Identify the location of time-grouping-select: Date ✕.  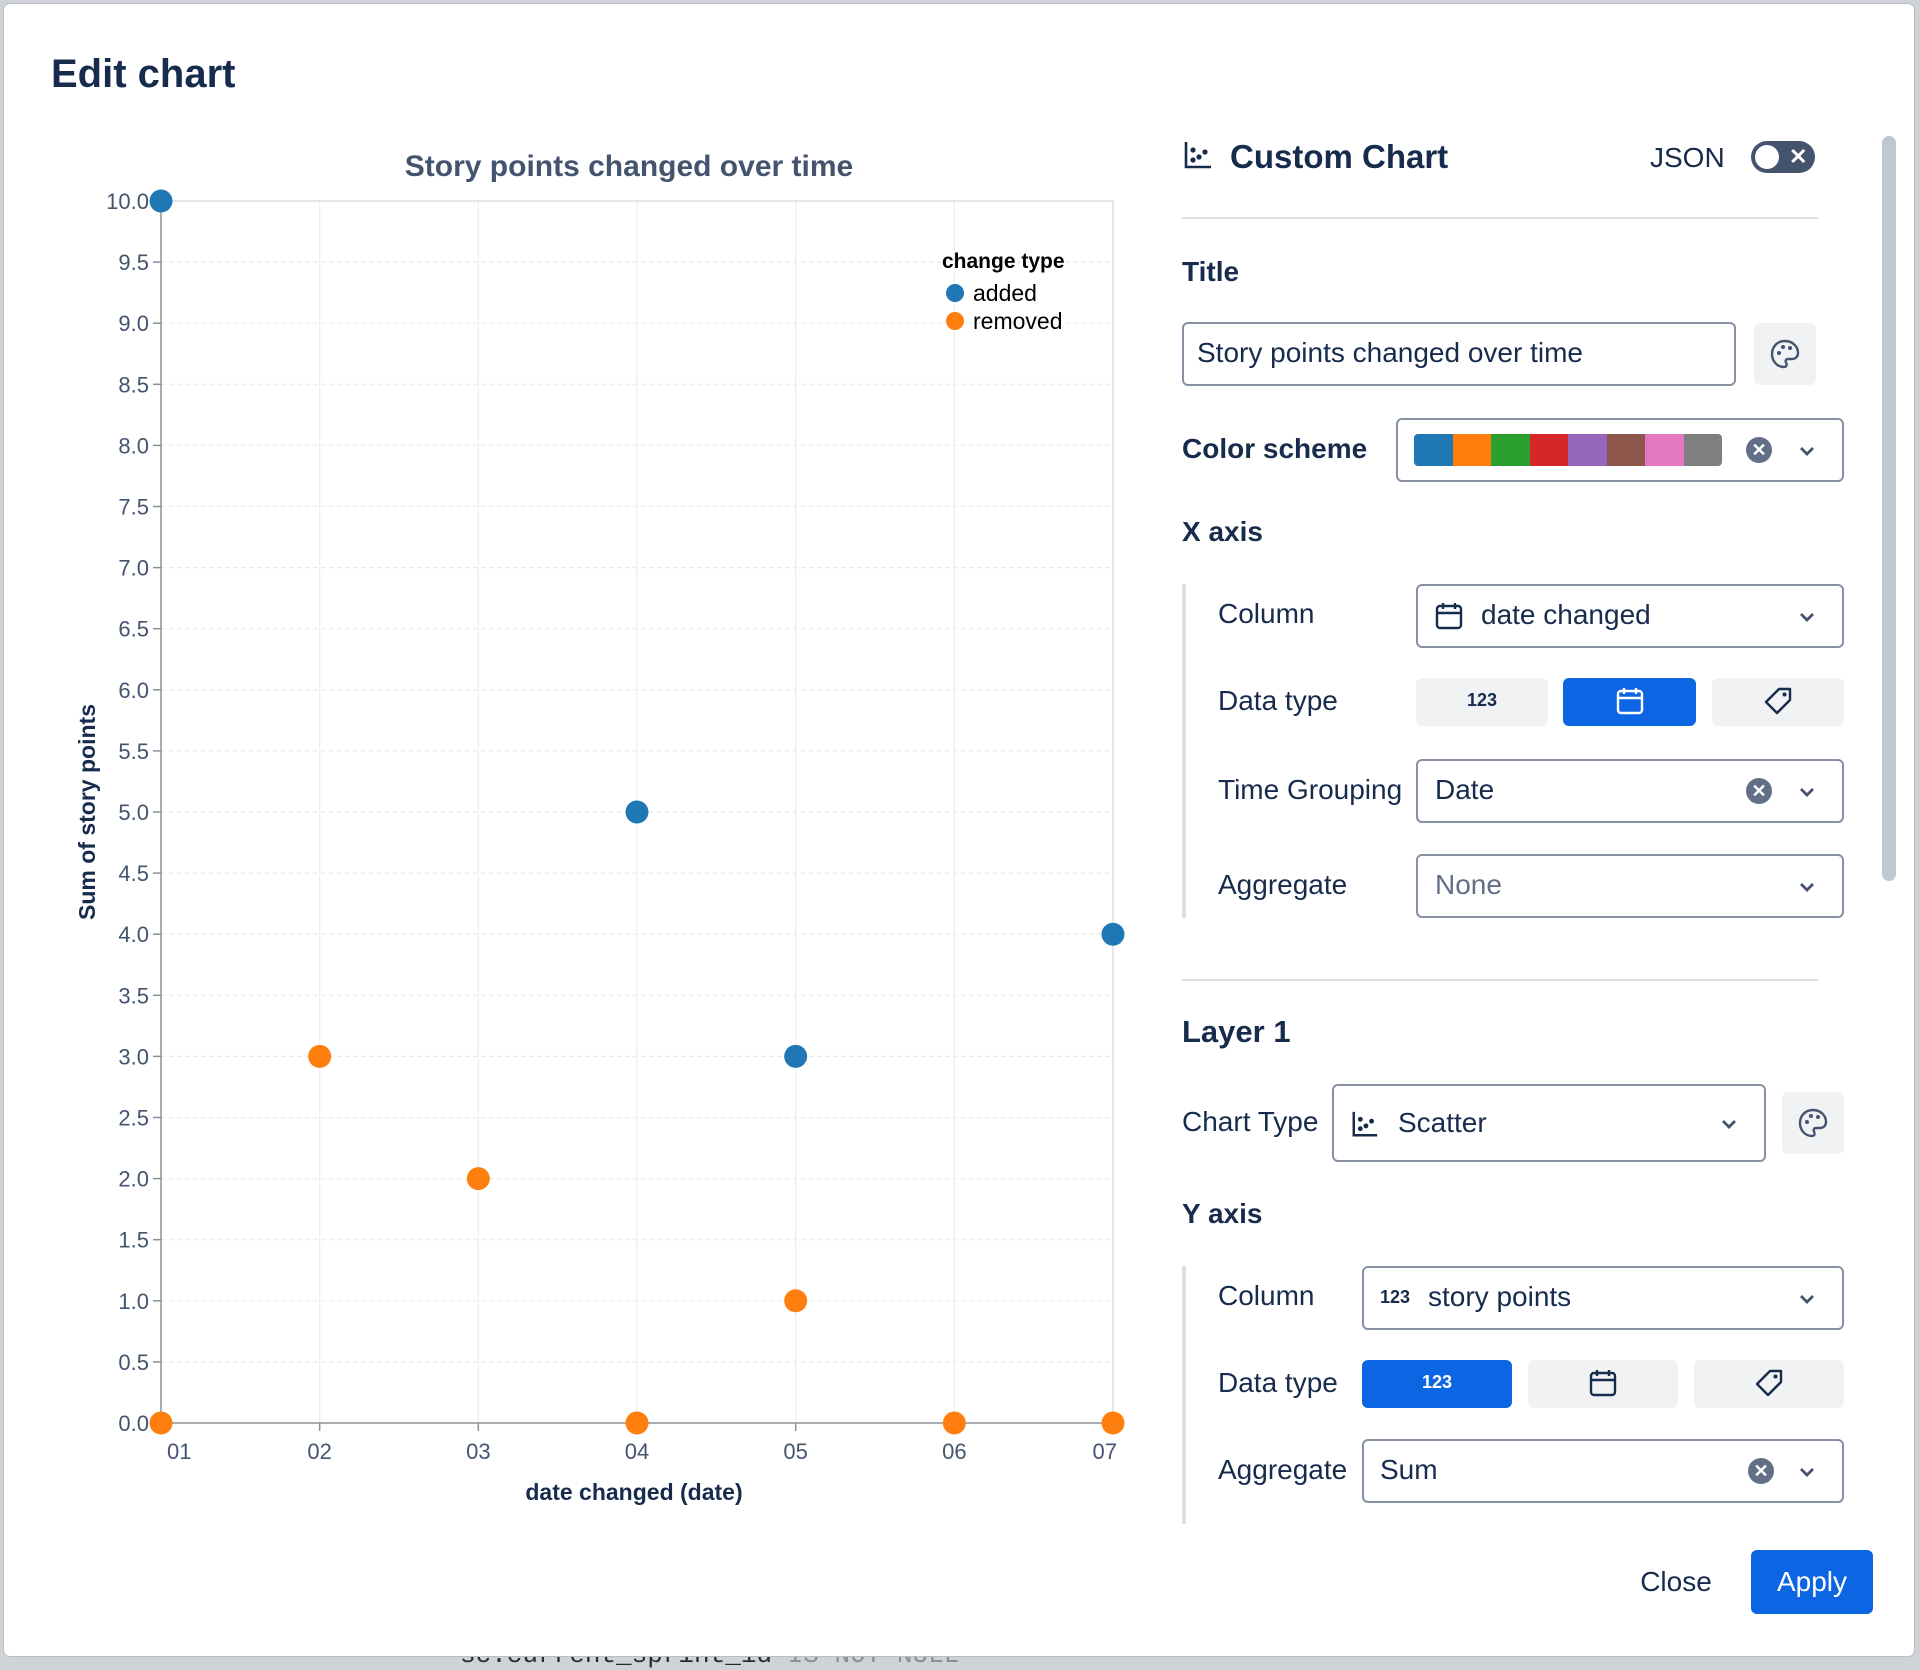
(1630, 791).